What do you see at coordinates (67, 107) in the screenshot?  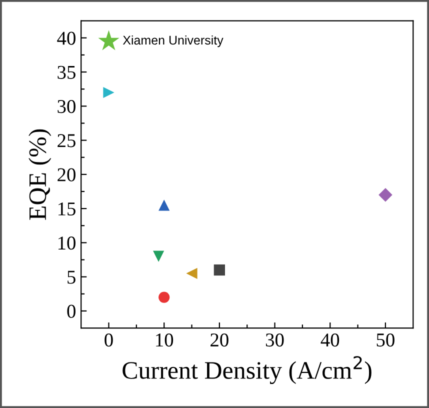 I see `y-tick-label: 30` at bounding box center [67, 107].